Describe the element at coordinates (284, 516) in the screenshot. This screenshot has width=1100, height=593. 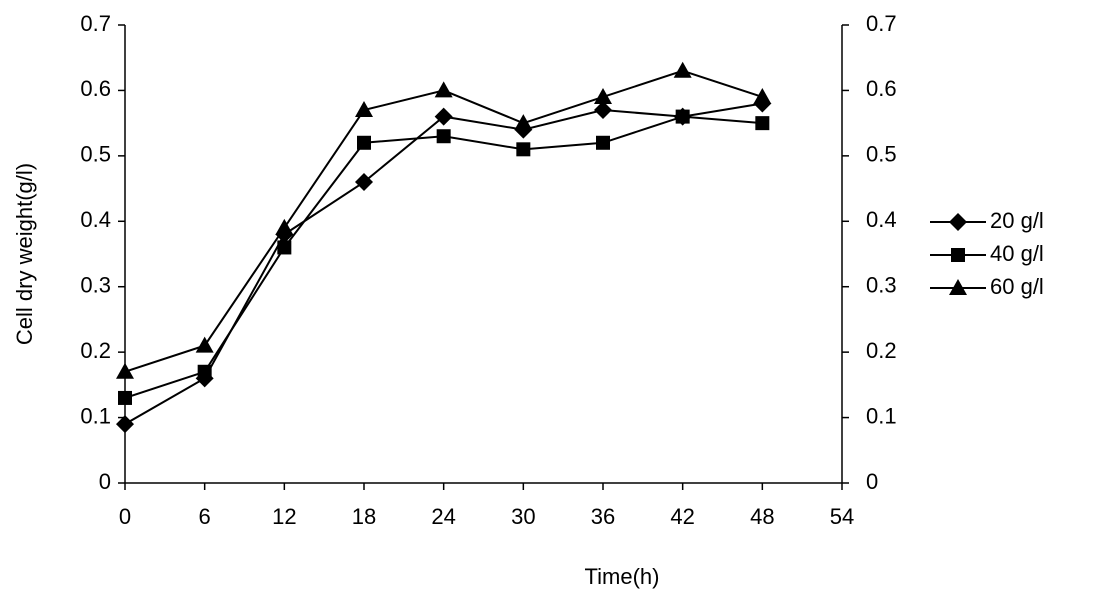
I see `x-tick-label: 12` at that location.